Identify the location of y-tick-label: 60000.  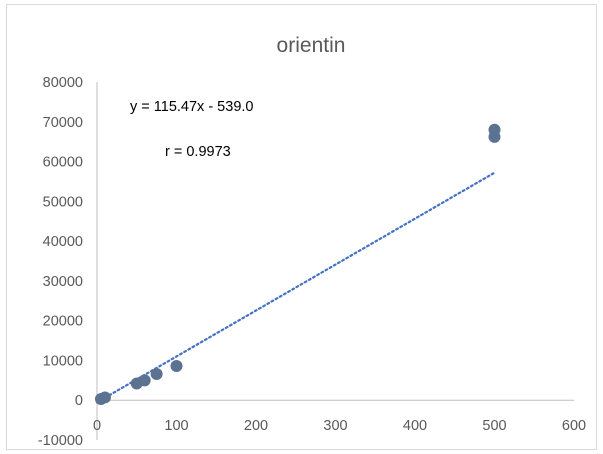
(63, 163).